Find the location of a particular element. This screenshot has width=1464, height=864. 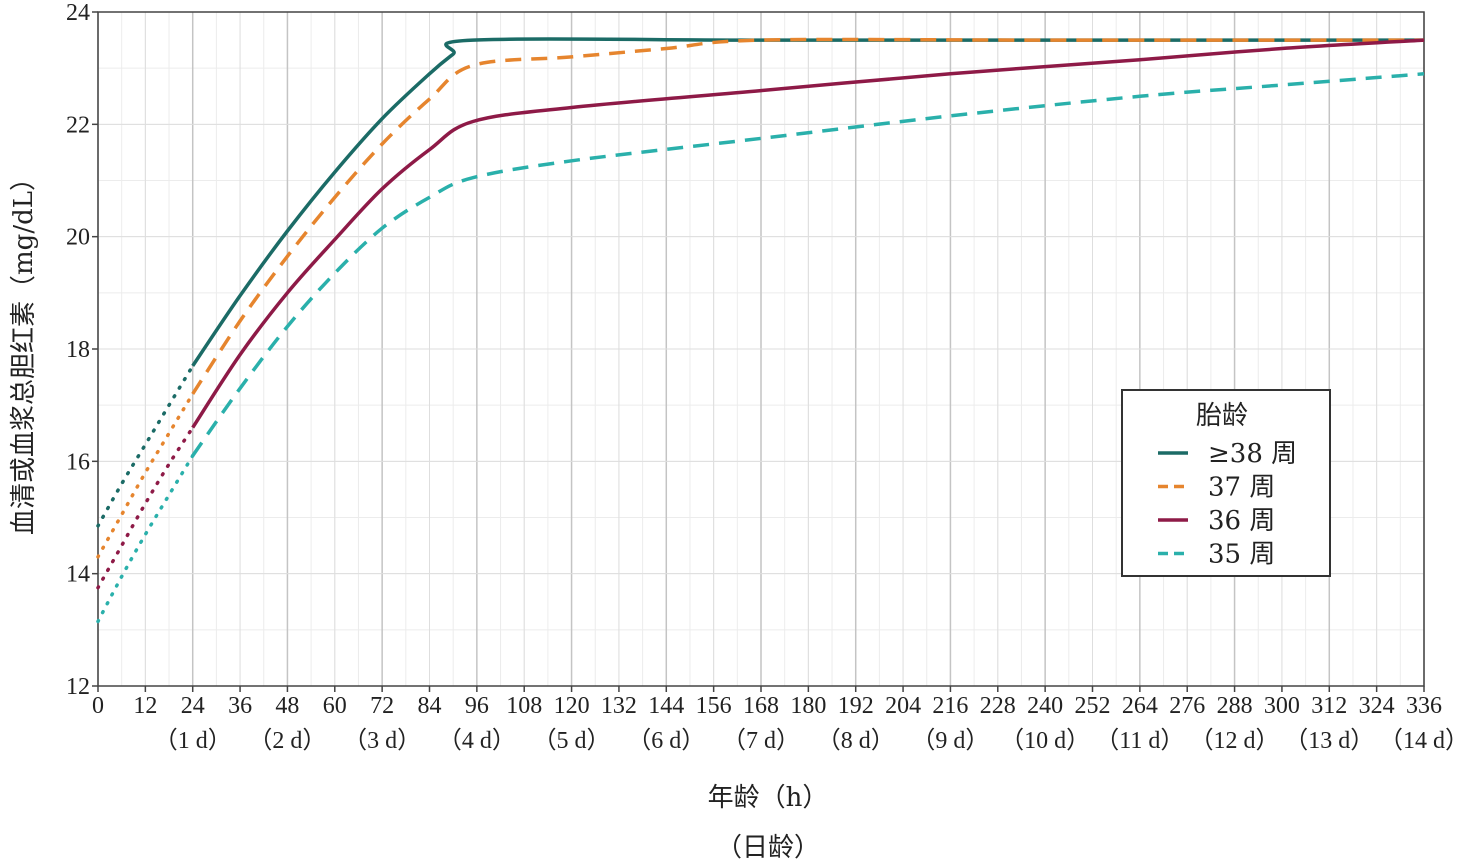

x-tick-label: 84 is located at coordinates (430, 706).